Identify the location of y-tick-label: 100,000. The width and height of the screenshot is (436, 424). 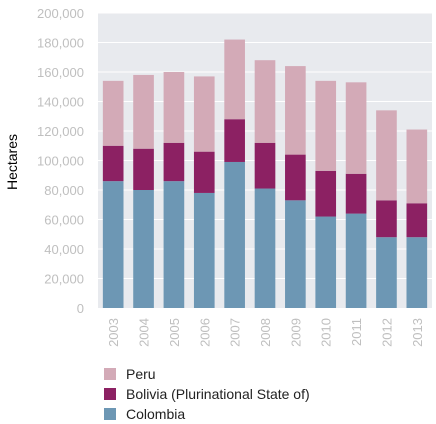
(60, 161).